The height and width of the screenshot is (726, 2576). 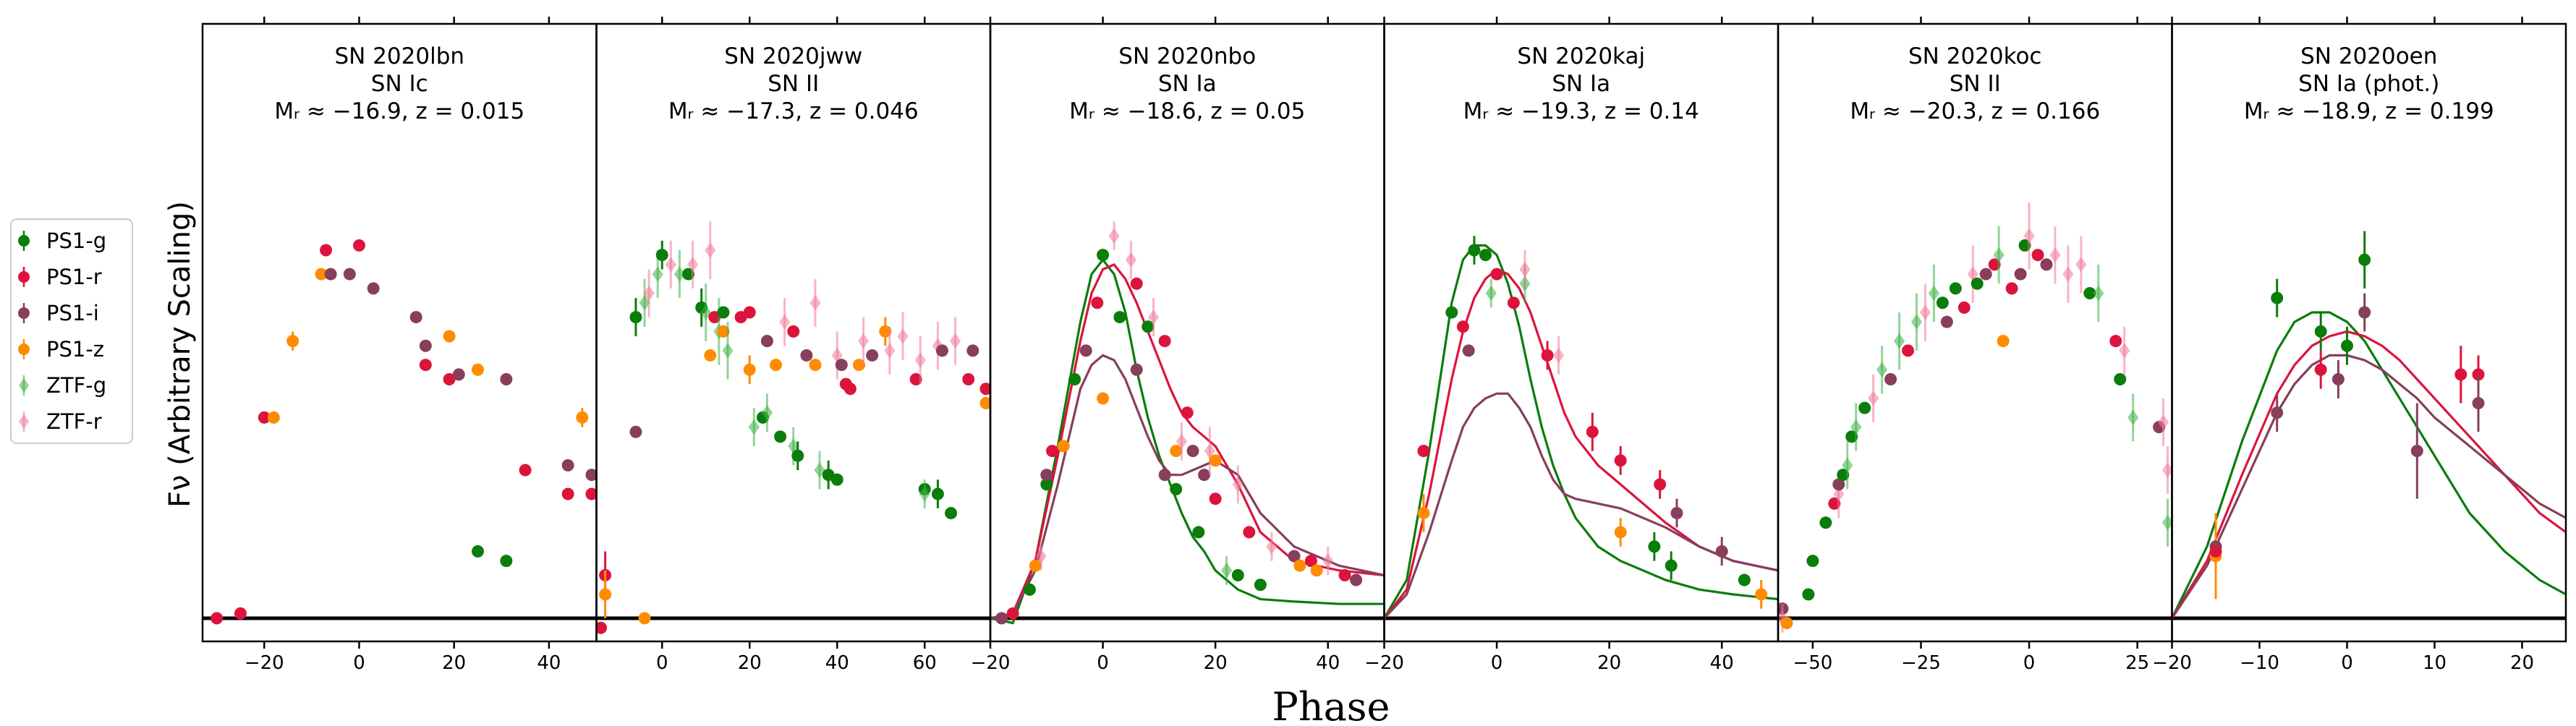 I want to click on model-curve-ps1-r, so click(x=1187, y=441).